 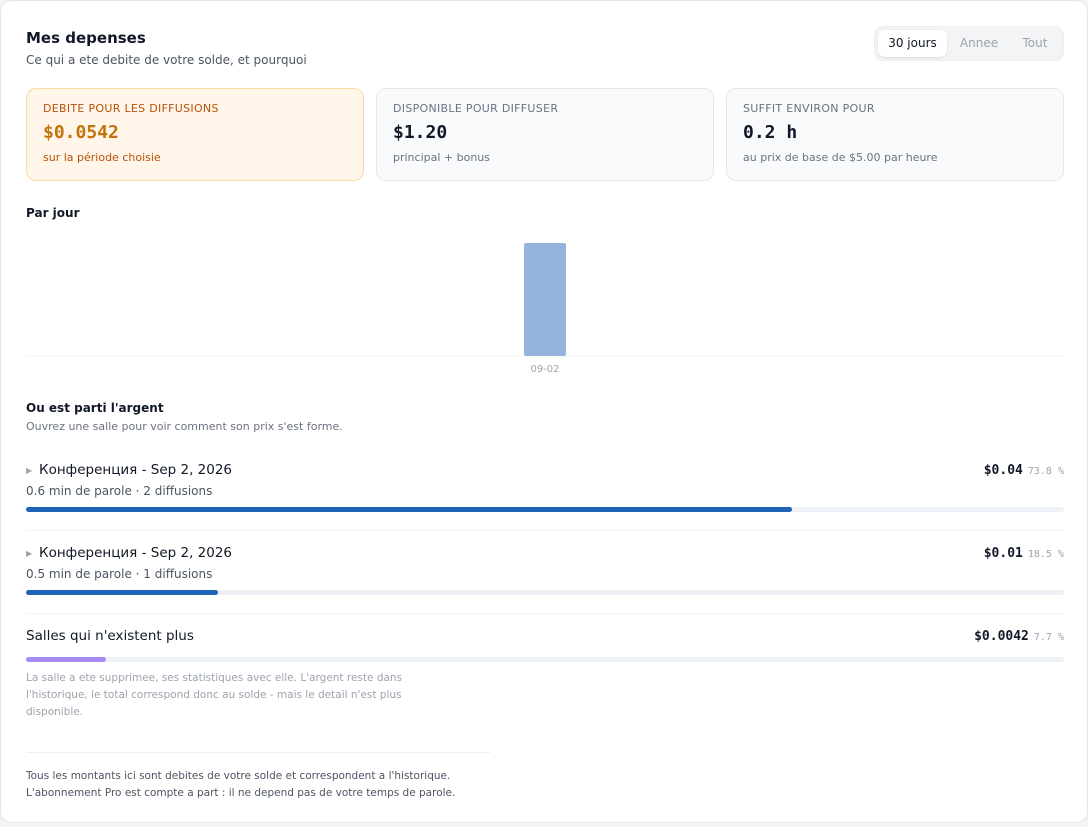 I want to click on deleted-rooms-label: Salles qui n'existent plus, so click(x=110, y=636).